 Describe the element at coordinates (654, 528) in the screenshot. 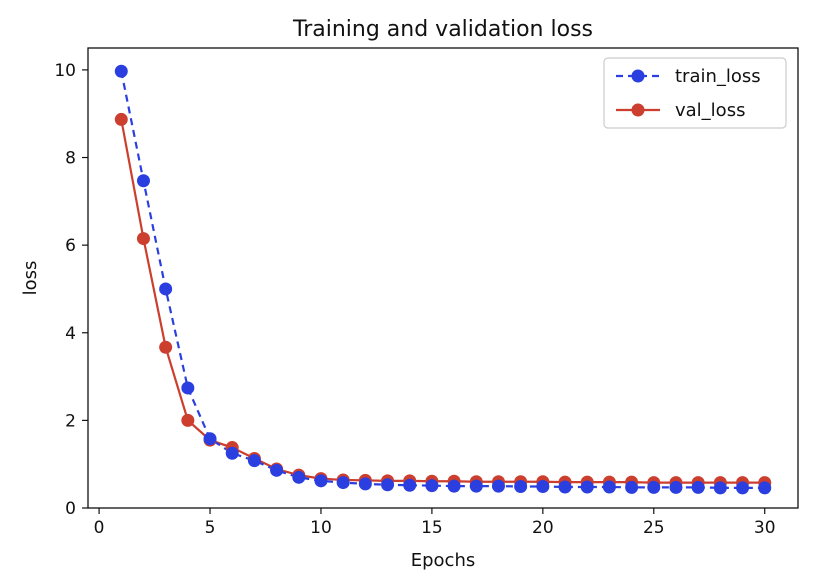

I see `x-tick-label: 25` at that location.